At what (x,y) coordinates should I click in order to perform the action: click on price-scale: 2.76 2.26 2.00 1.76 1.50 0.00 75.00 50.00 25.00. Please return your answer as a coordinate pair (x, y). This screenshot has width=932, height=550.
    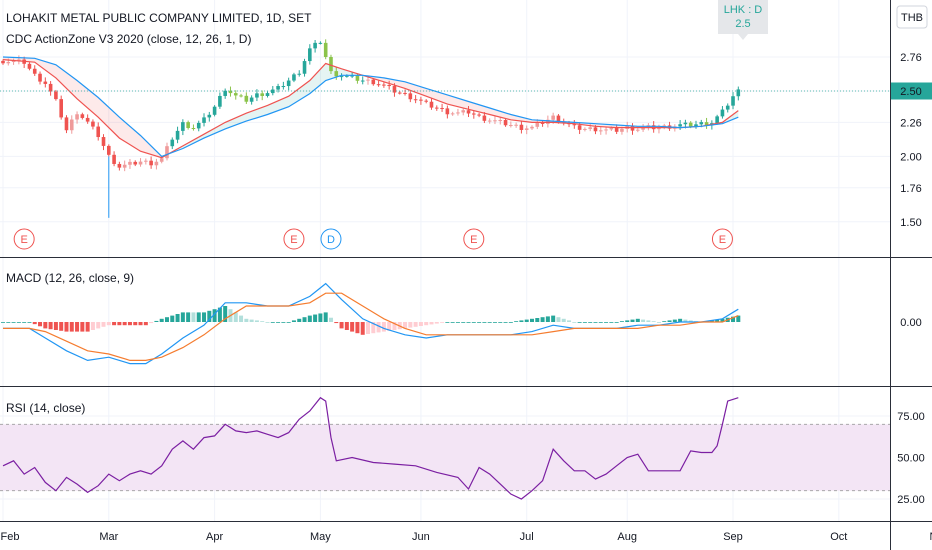
    Looking at the image, I should click on (911, 279).